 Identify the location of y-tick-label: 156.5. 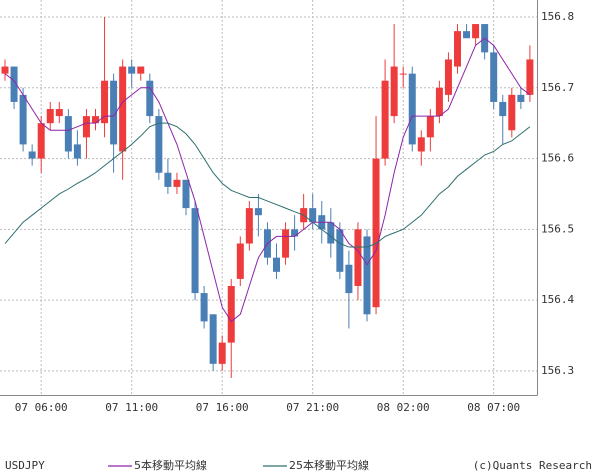
(557, 228).